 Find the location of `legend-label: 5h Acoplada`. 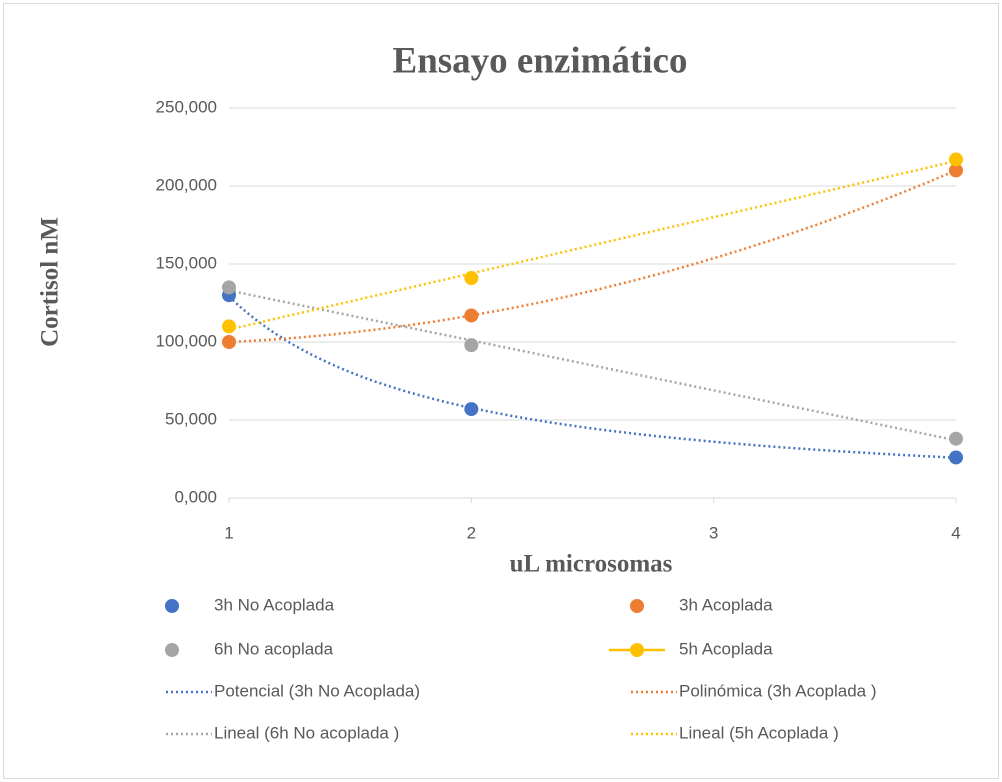

legend-label: 5h Acoplada is located at coordinates (726, 648).